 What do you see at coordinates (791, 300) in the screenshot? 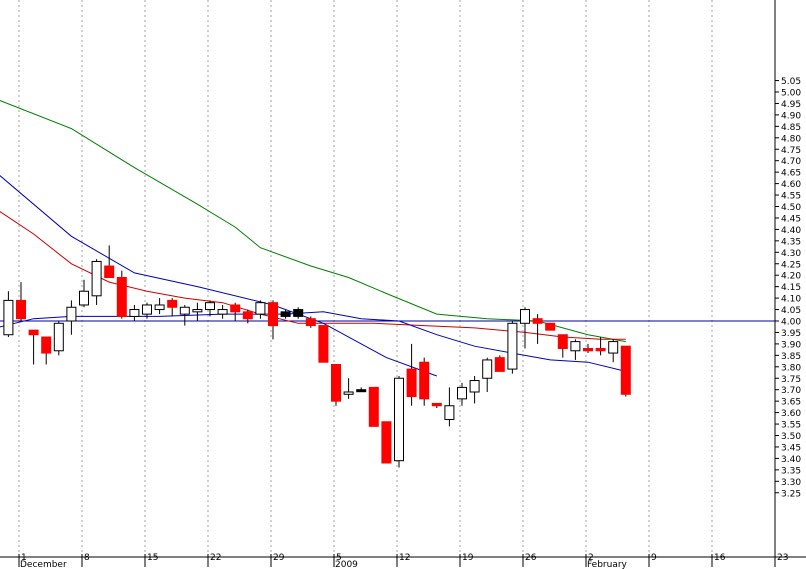
I see `y-tick-label: 4.10` at bounding box center [791, 300].